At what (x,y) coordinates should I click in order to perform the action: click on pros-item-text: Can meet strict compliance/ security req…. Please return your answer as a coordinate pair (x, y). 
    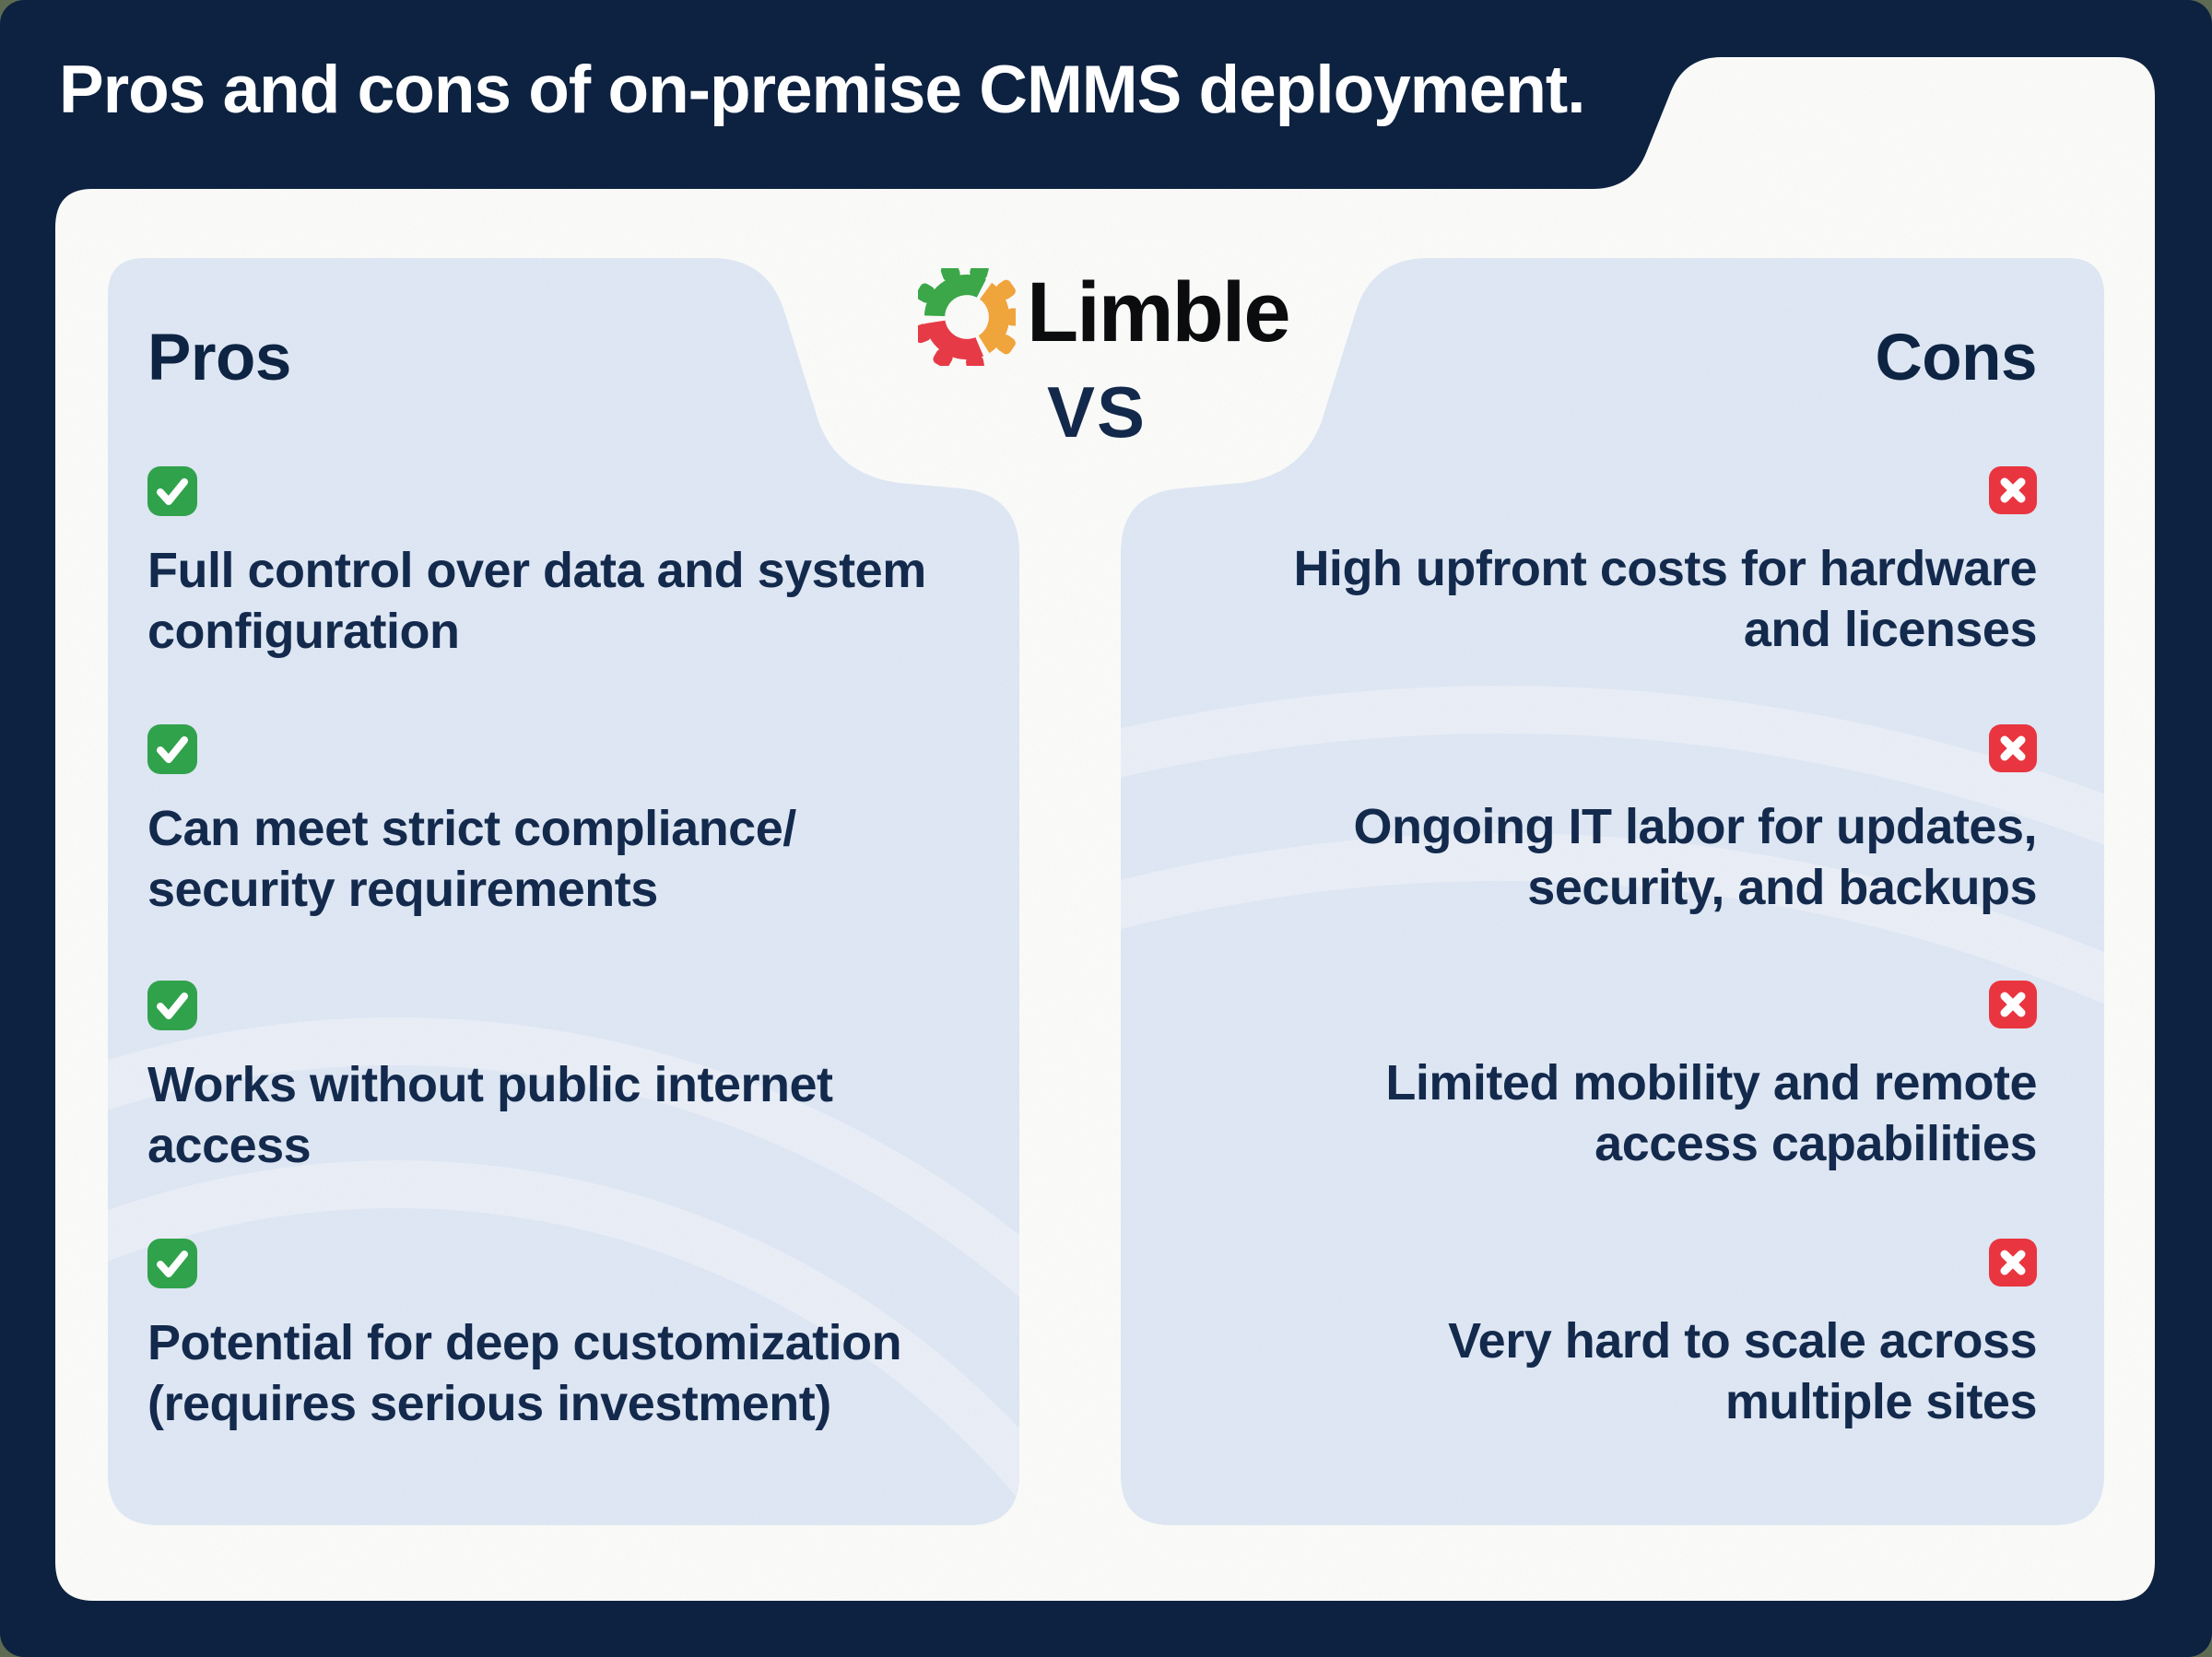
    Looking at the image, I should click on (471, 859).